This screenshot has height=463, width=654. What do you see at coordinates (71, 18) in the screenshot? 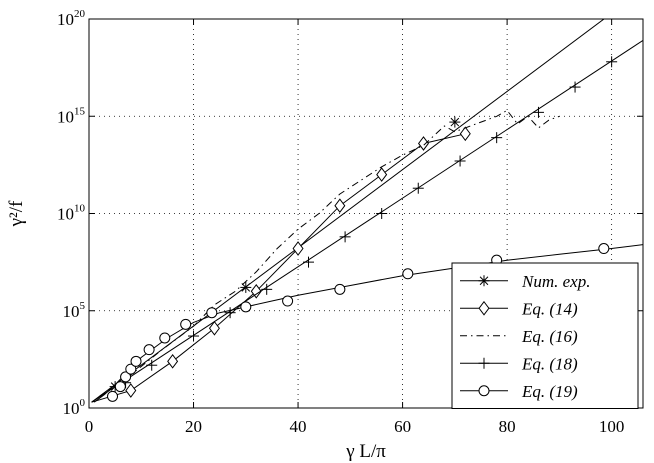
I see `y-tick-label: 10²⁰` at bounding box center [71, 18].